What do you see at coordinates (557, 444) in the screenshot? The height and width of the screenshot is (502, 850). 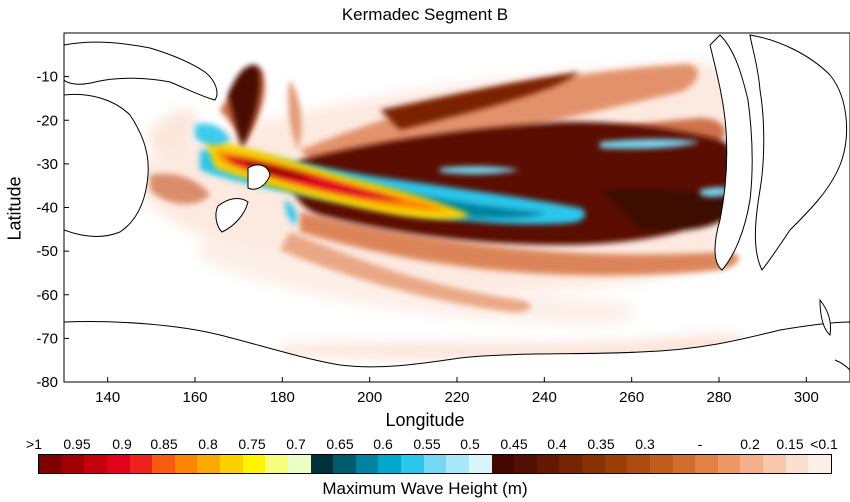 I see `colorbar-label: 0.4` at bounding box center [557, 444].